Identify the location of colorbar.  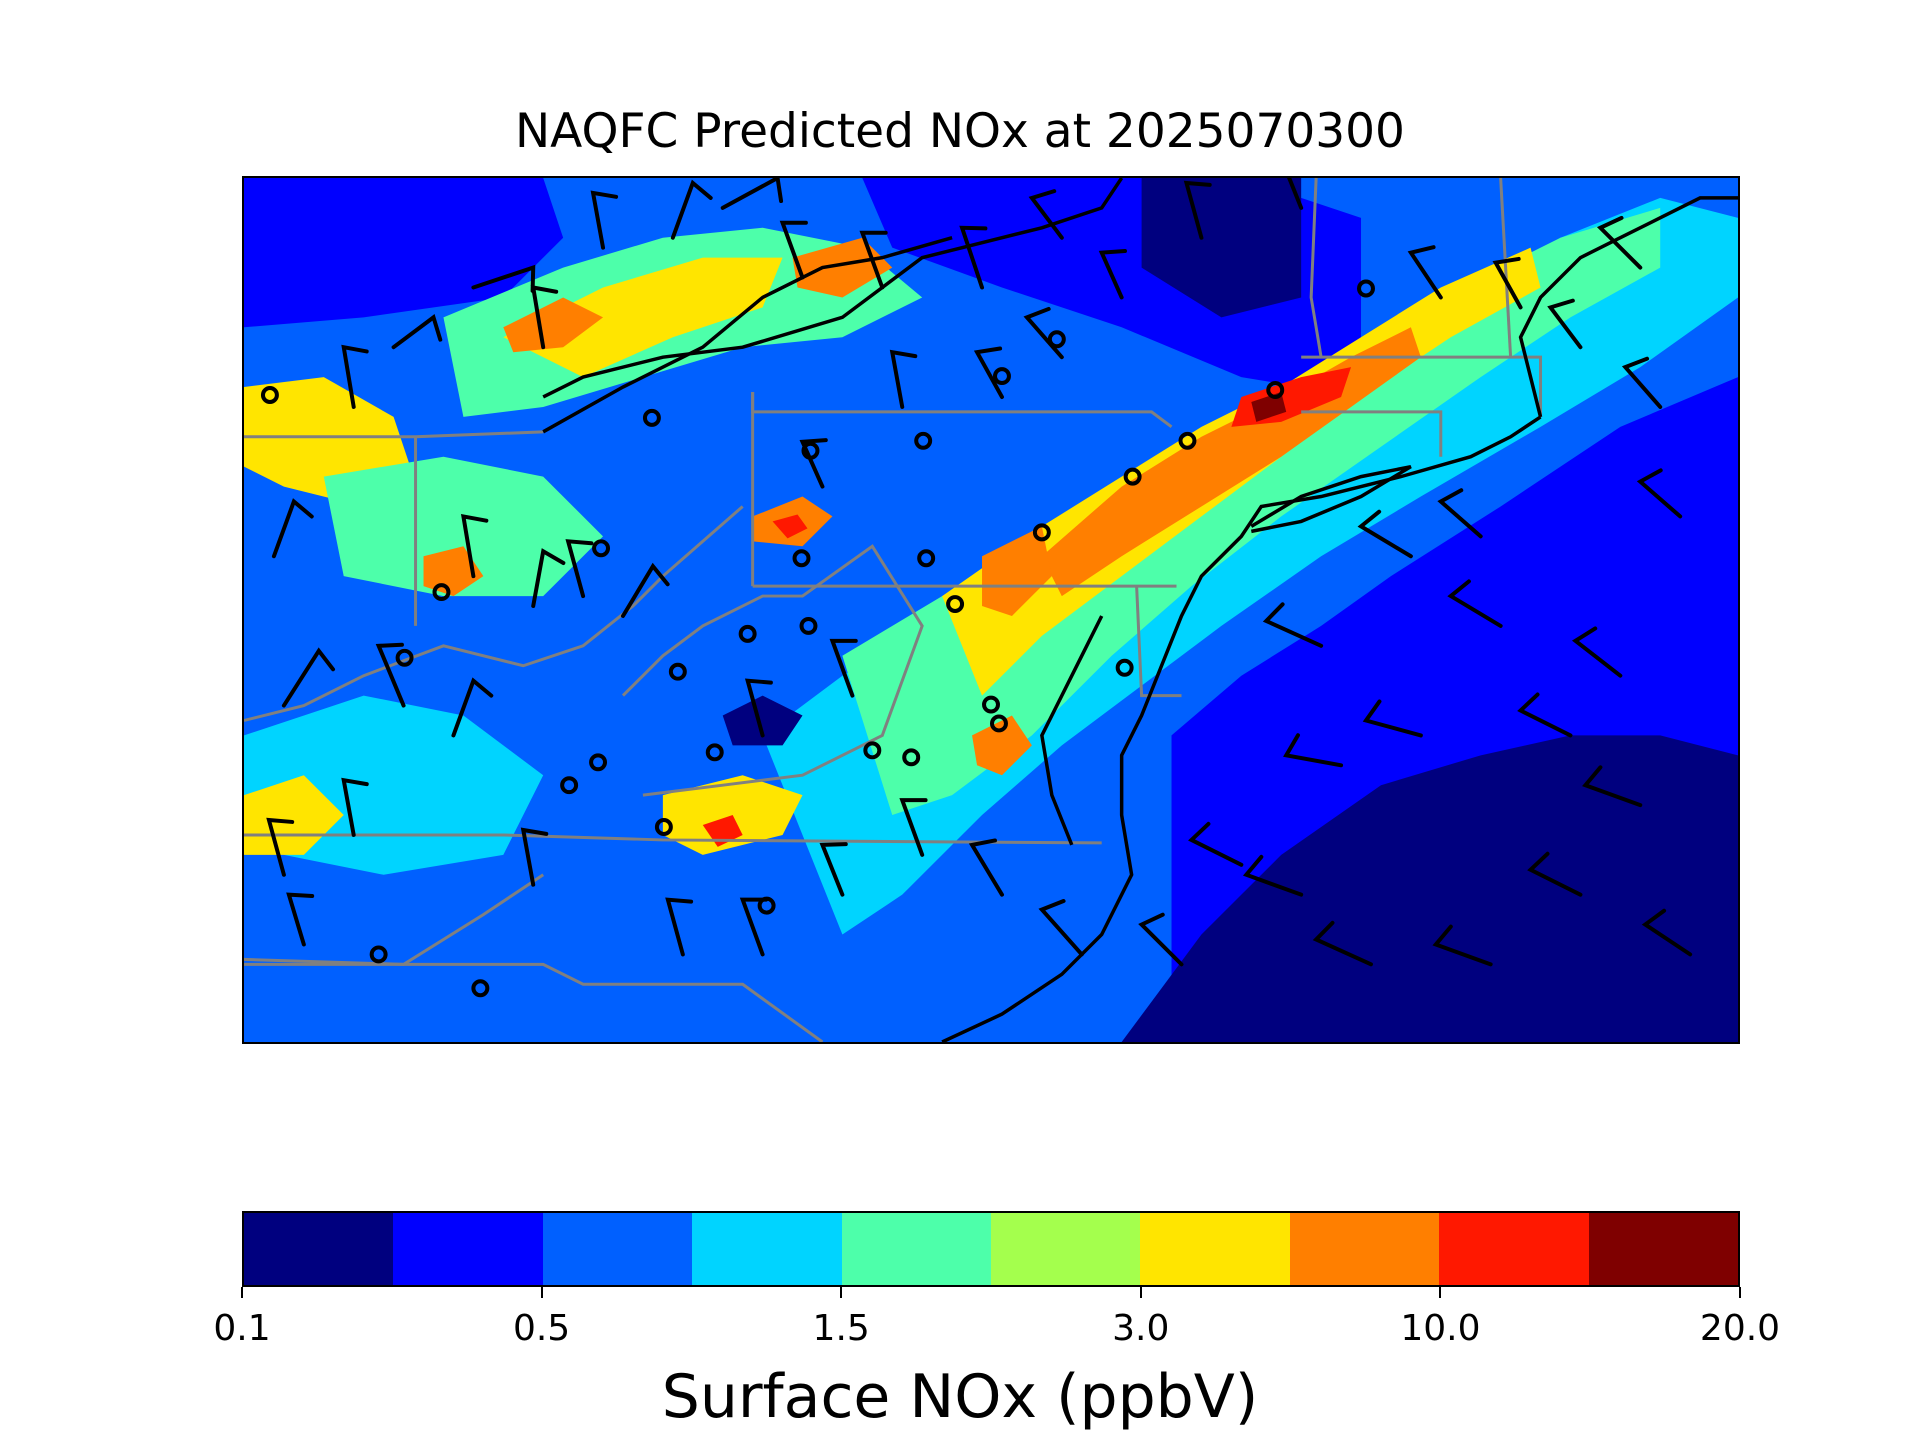
(991, 1249).